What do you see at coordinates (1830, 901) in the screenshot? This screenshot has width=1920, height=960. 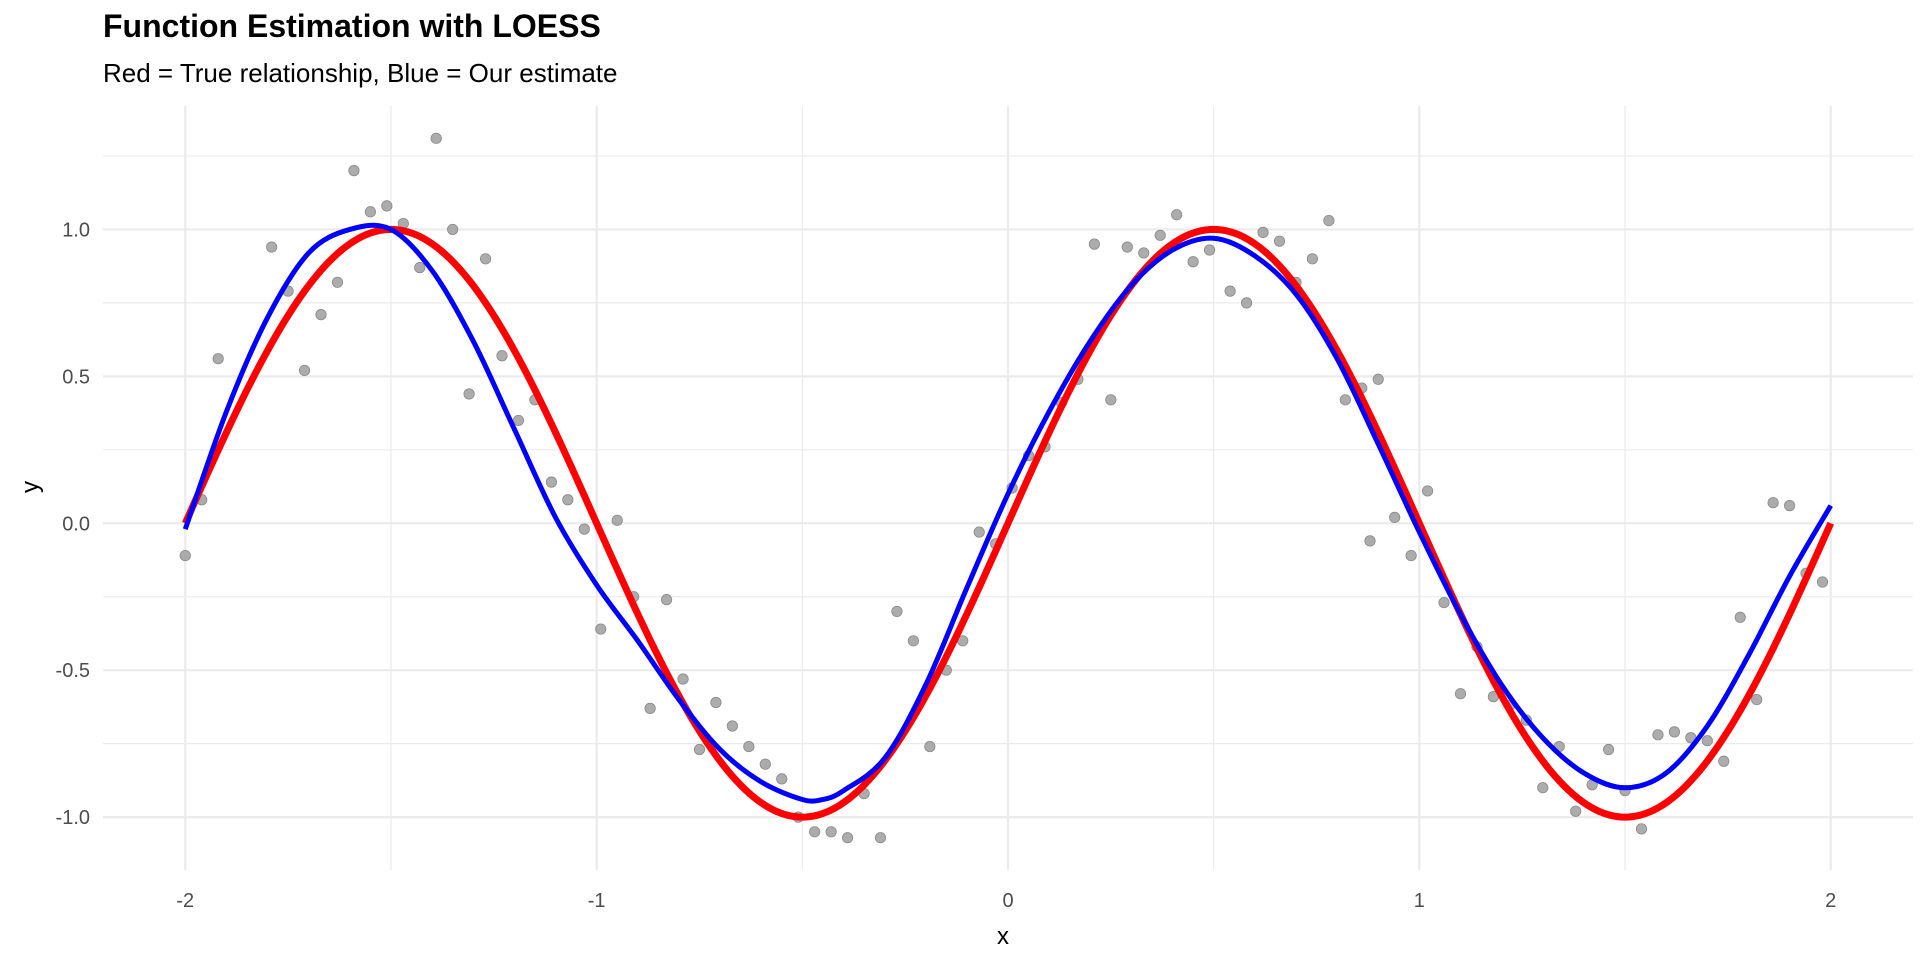 I see `x-tick-label: 2` at bounding box center [1830, 901].